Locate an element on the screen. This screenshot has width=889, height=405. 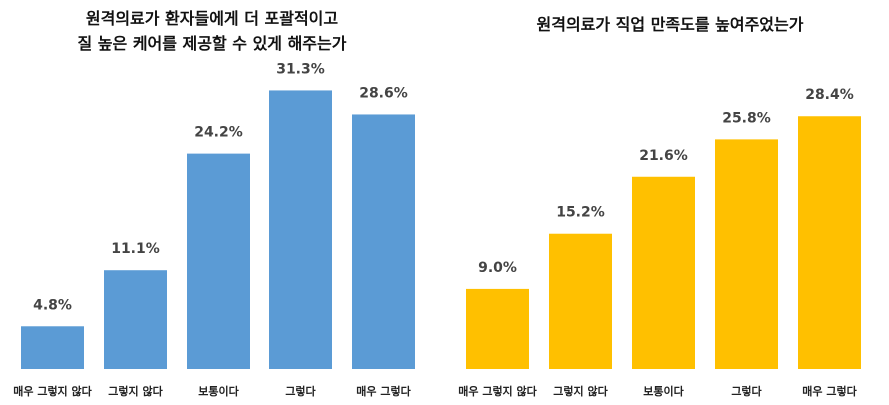
bar-value-label: 28.6% is located at coordinates (383, 93).